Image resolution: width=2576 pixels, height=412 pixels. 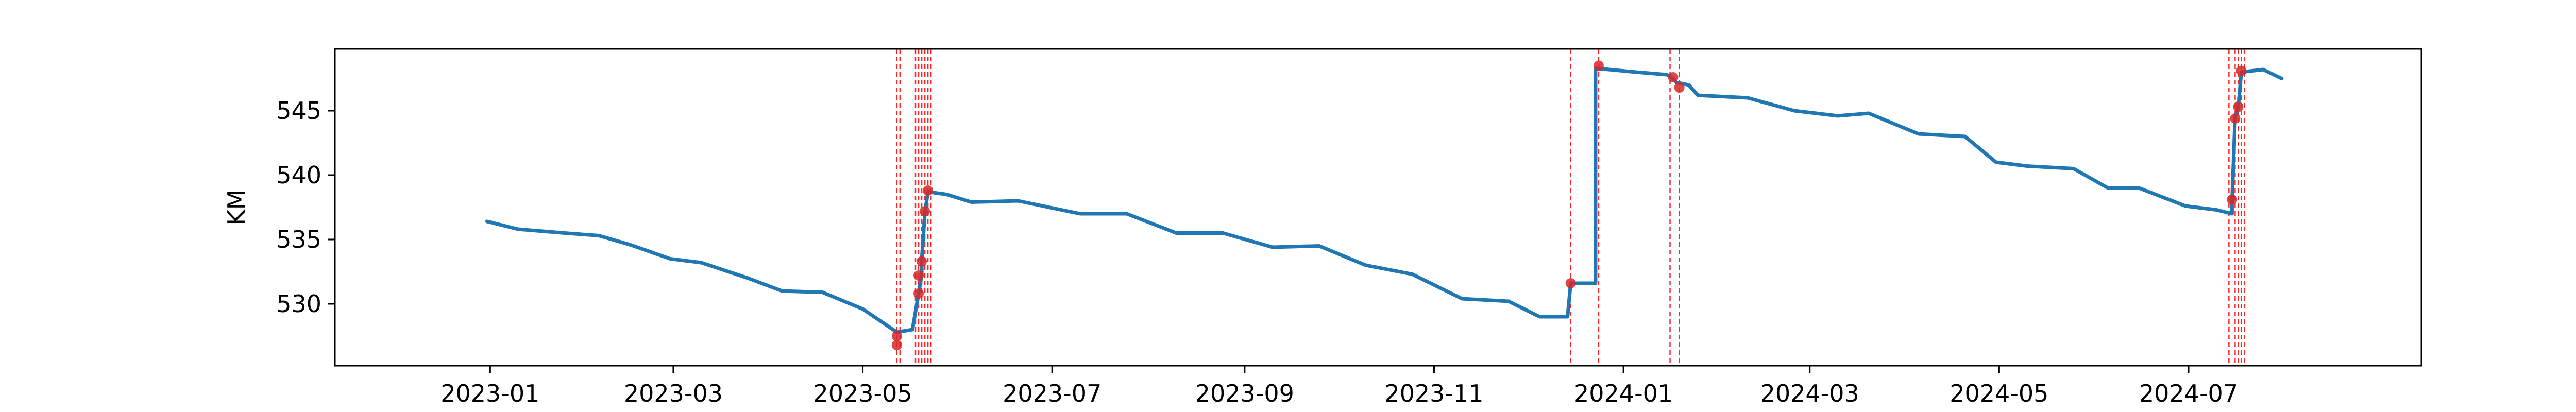 I want to click on x-tick-label: 2024-07, so click(x=2188, y=393).